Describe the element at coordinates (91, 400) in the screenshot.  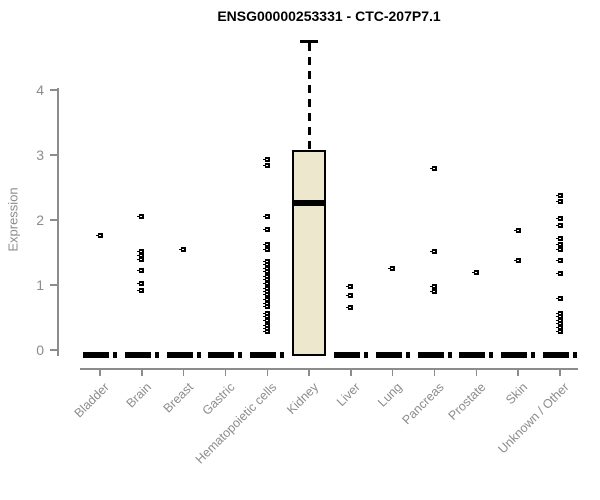
I see `x-tick-label: Bladder` at that location.